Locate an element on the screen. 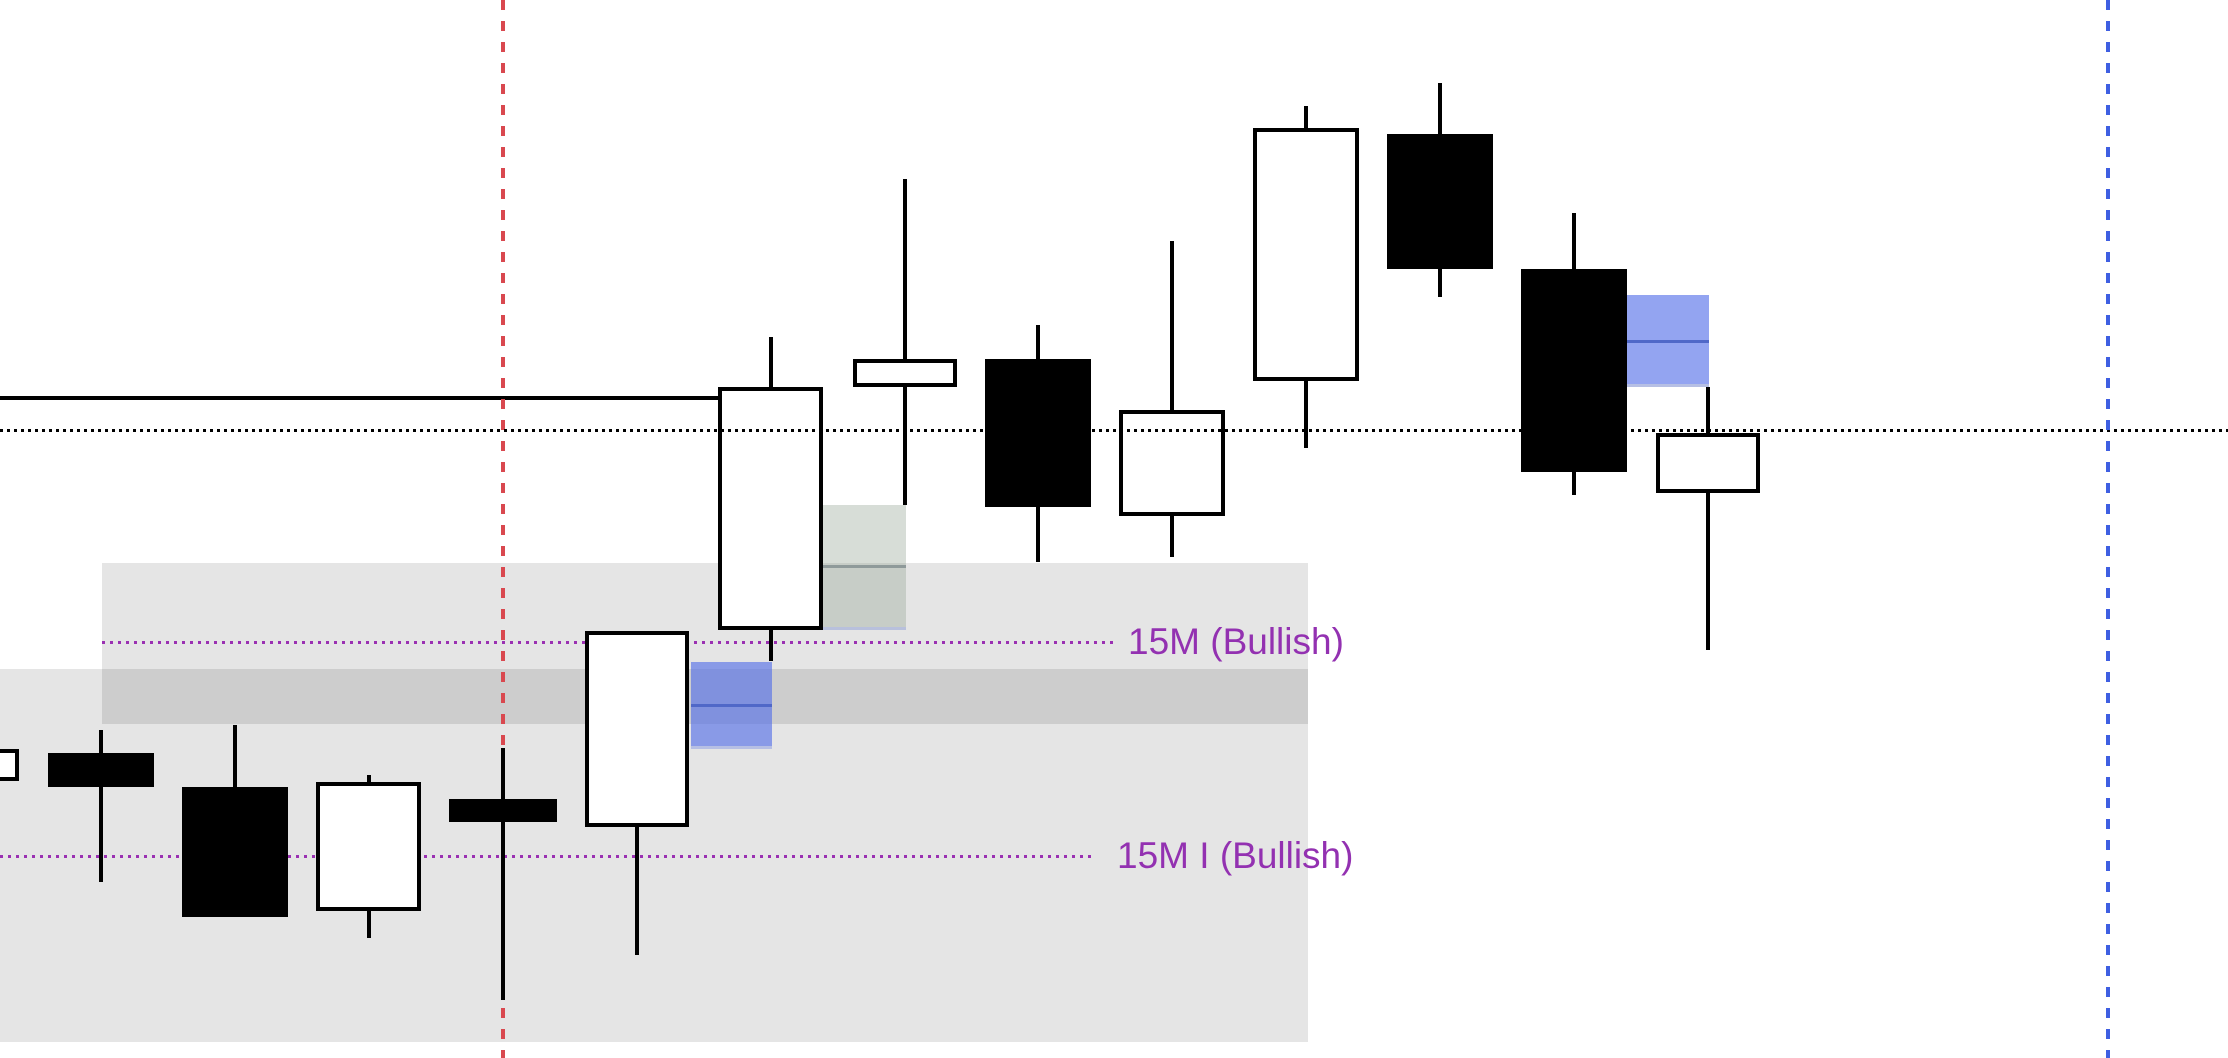 This screenshot has width=2228, height=1058. horizontal-ray-line is located at coordinates (359, 398).